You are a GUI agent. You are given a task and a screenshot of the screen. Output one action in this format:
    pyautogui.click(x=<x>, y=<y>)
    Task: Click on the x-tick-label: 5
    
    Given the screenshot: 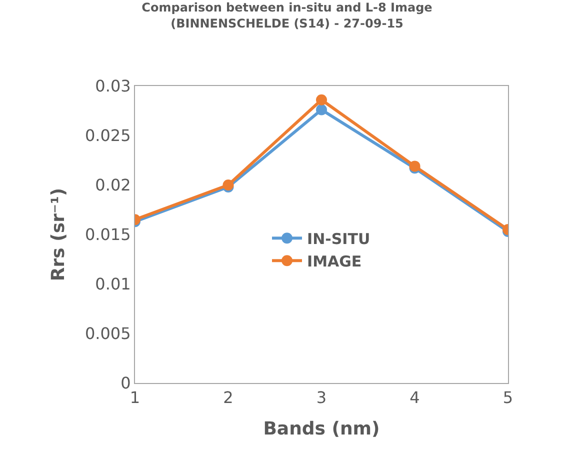 What is the action you would take?
    pyautogui.click(x=508, y=398)
    